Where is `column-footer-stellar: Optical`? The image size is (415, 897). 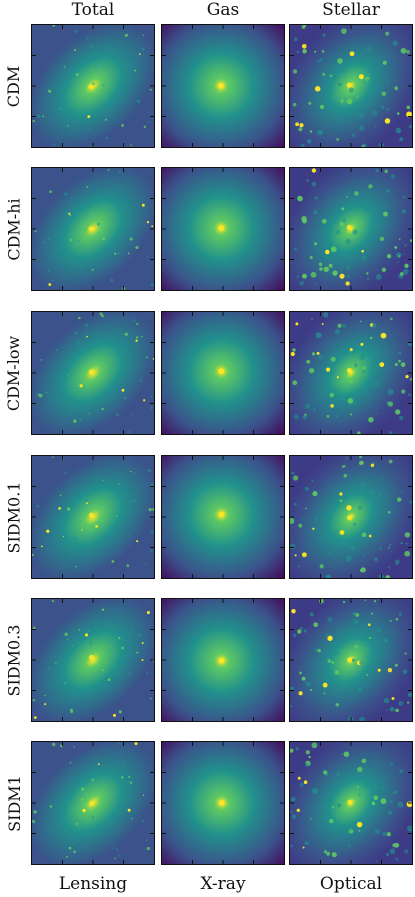 column-footer-stellar: Optical is located at coordinates (351, 884).